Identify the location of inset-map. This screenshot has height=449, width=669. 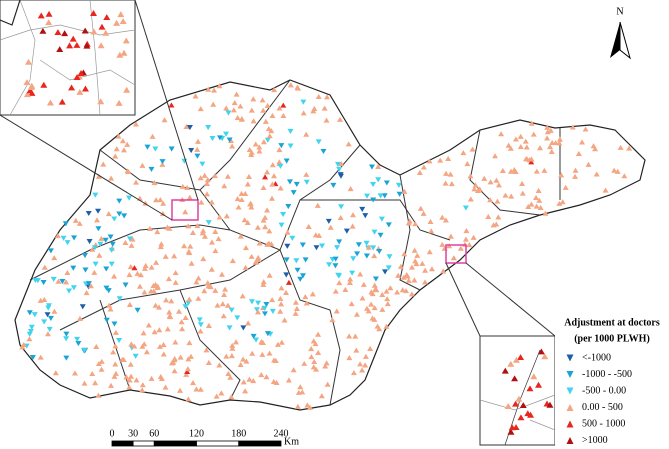
(68, 58).